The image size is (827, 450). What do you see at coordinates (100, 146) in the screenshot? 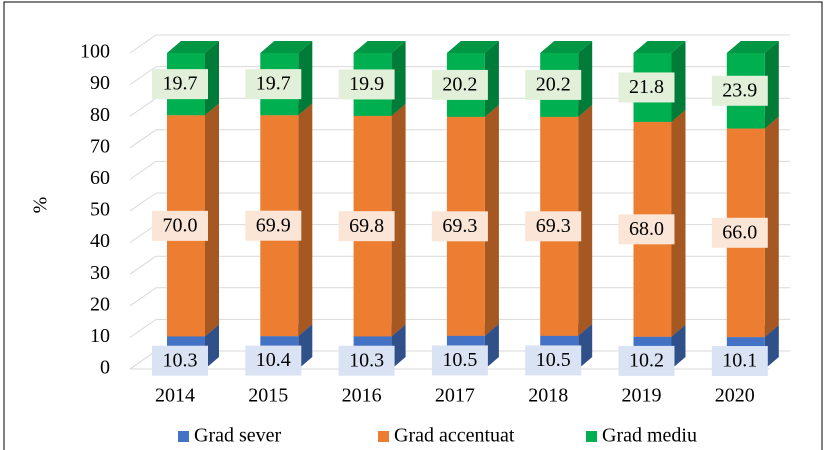
I see `y-tick-label: 70` at bounding box center [100, 146].